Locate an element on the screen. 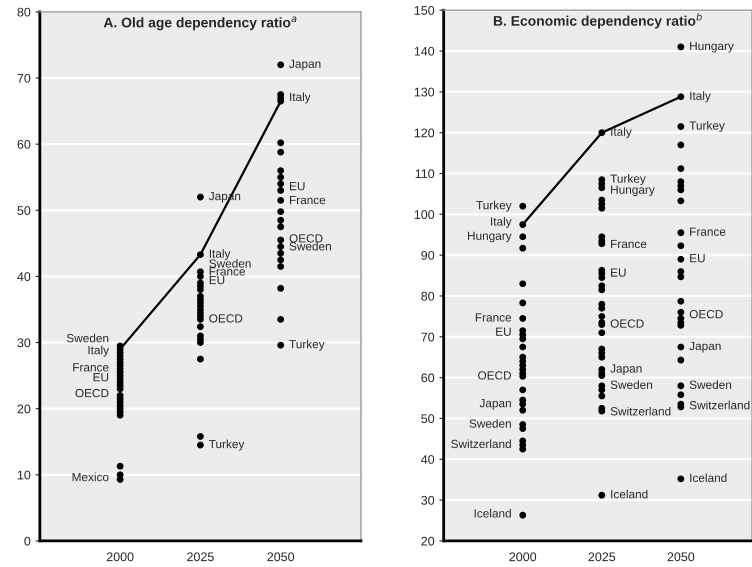 The width and height of the screenshot is (752, 567). y-tick-label: 100 is located at coordinates (424, 214).